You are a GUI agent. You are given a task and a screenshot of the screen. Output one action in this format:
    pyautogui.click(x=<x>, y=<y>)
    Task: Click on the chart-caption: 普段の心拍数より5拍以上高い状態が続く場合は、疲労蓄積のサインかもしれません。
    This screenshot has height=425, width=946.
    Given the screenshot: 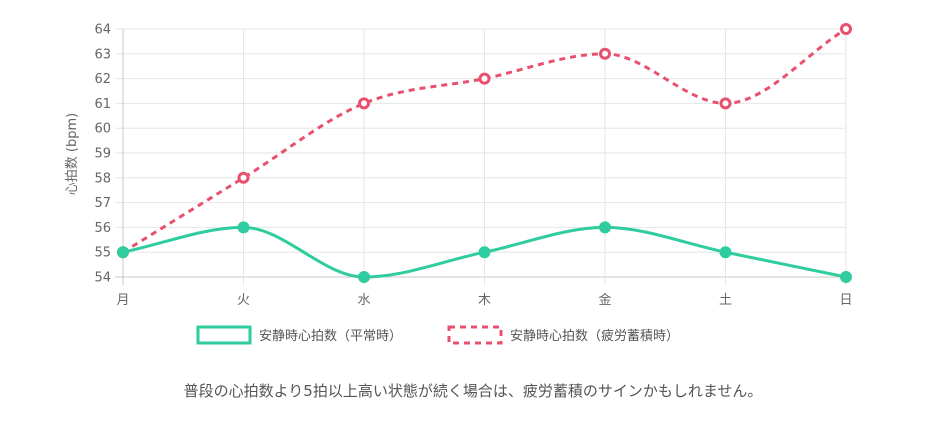 What is the action you would take?
    pyautogui.click(x=473, y=391)
    